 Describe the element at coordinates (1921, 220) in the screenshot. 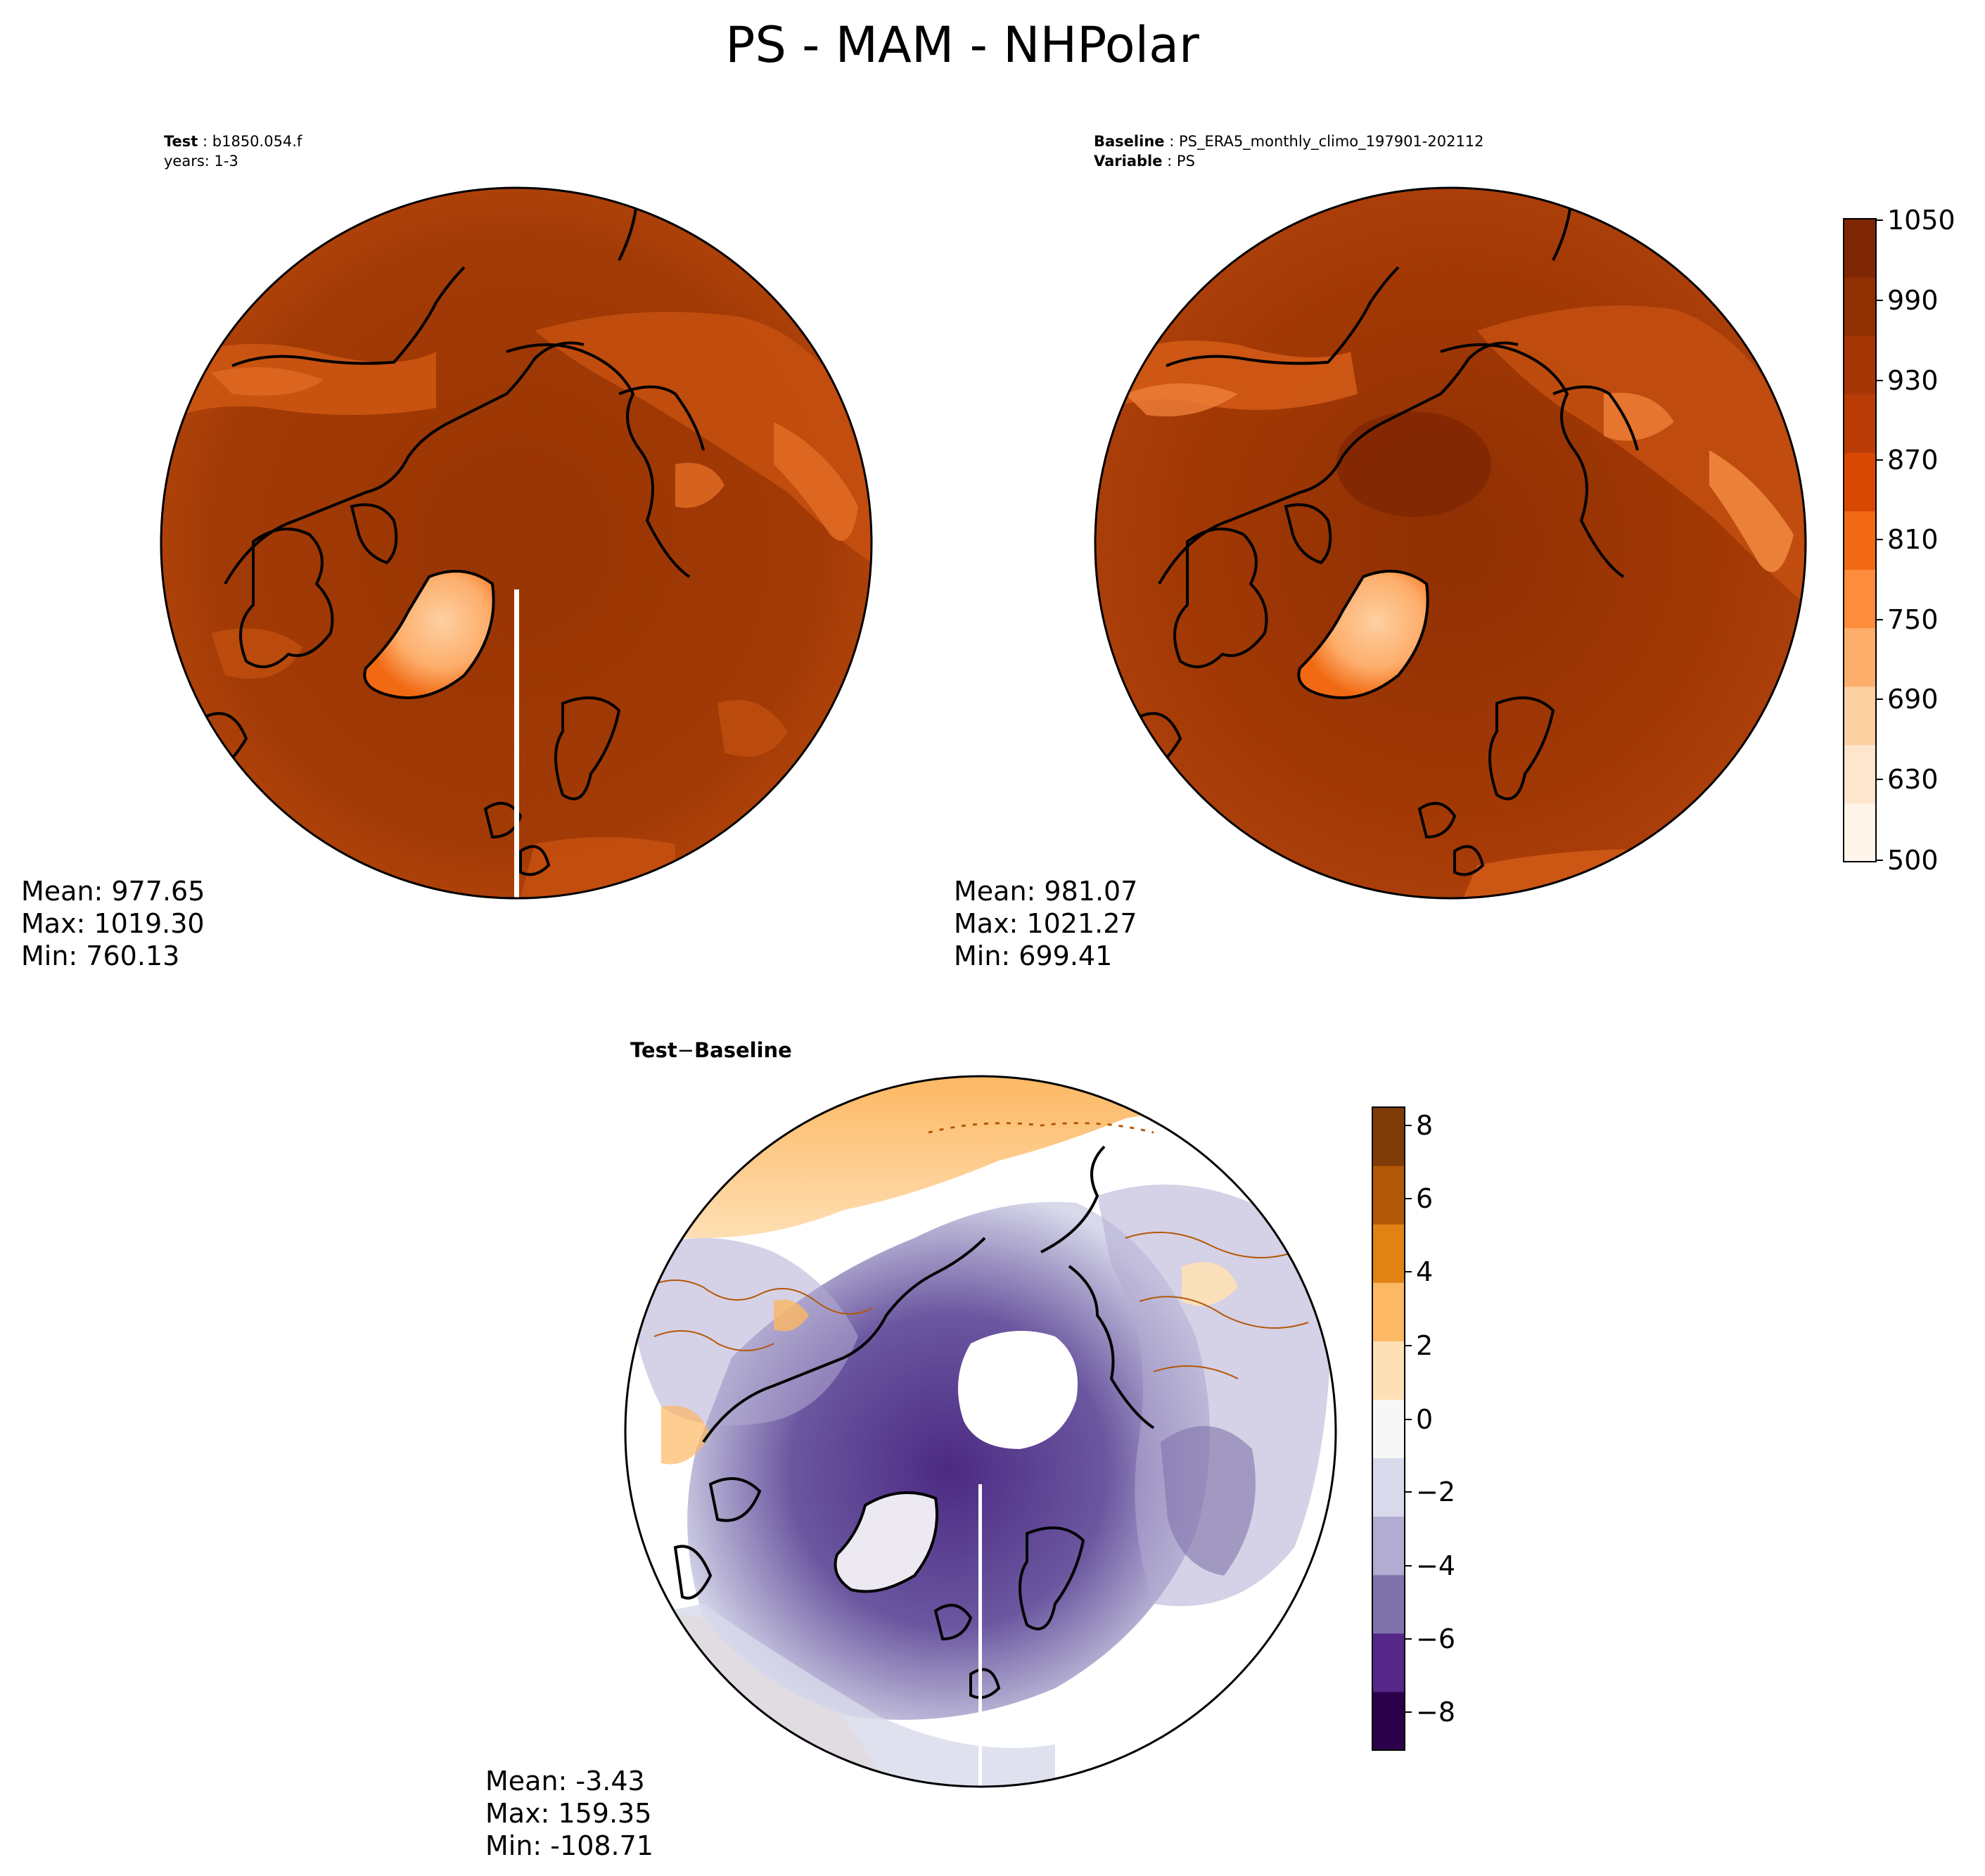

I see `colorbar-tick-label: 1050` at that location.